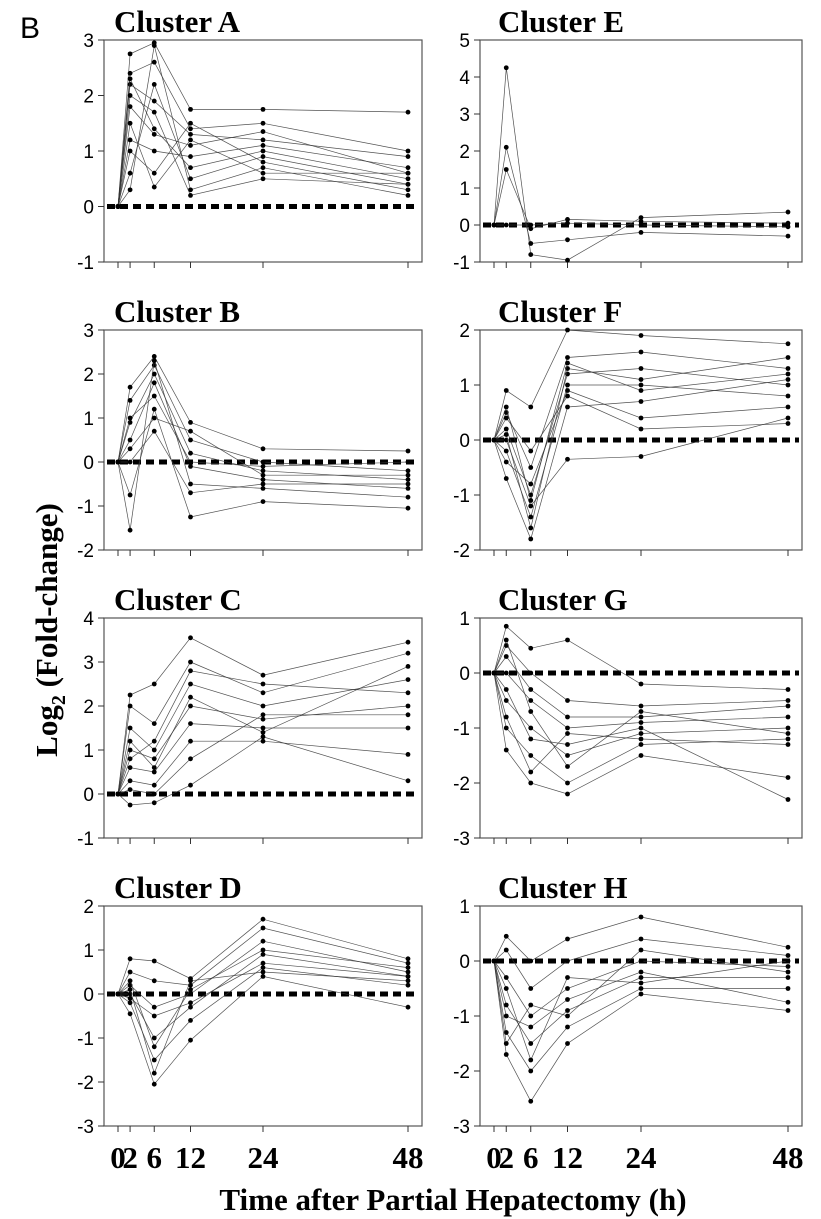 This screenshot has height=1219, width=821. What do you see at coordinates (461, 784) in the screenshot?
I see `y-tick-label: -2` at bounding box center [461, 784].